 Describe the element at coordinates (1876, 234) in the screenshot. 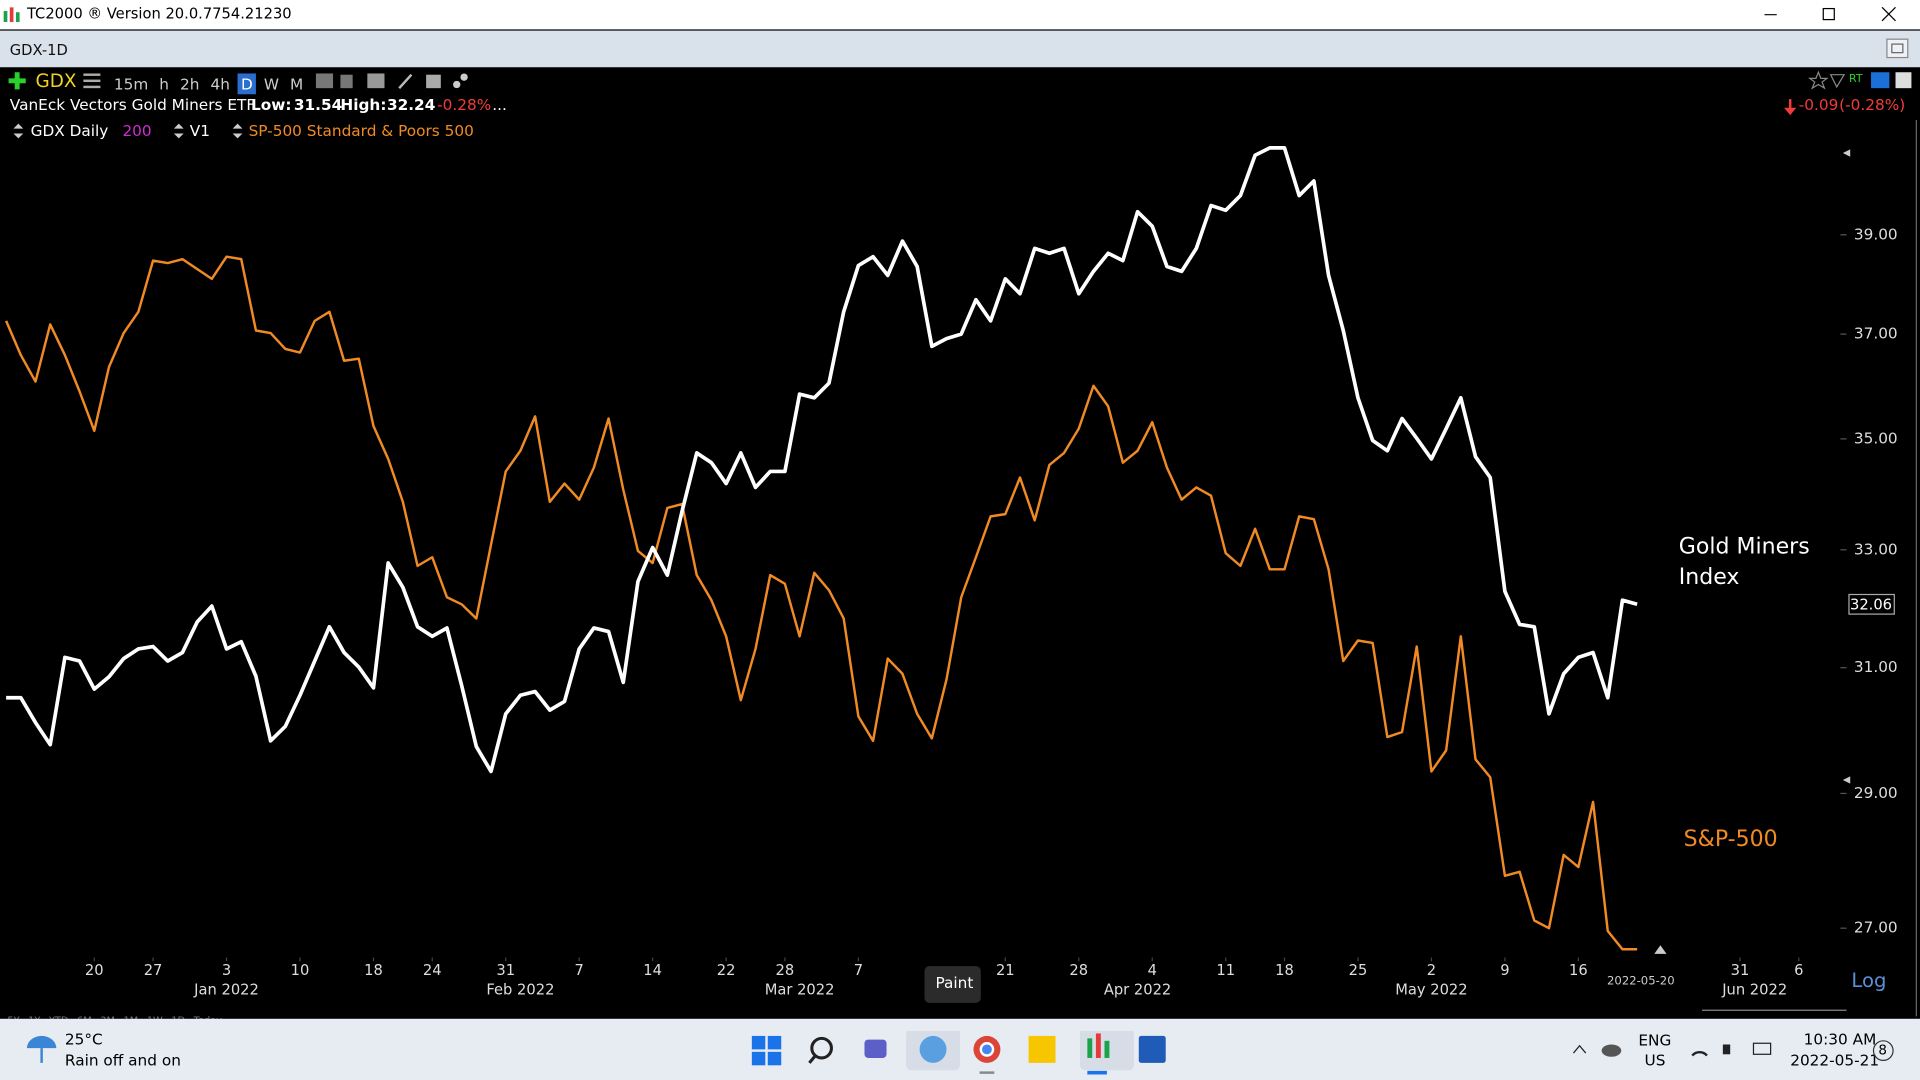

I see `y-tick-label: 39.00` at that location.